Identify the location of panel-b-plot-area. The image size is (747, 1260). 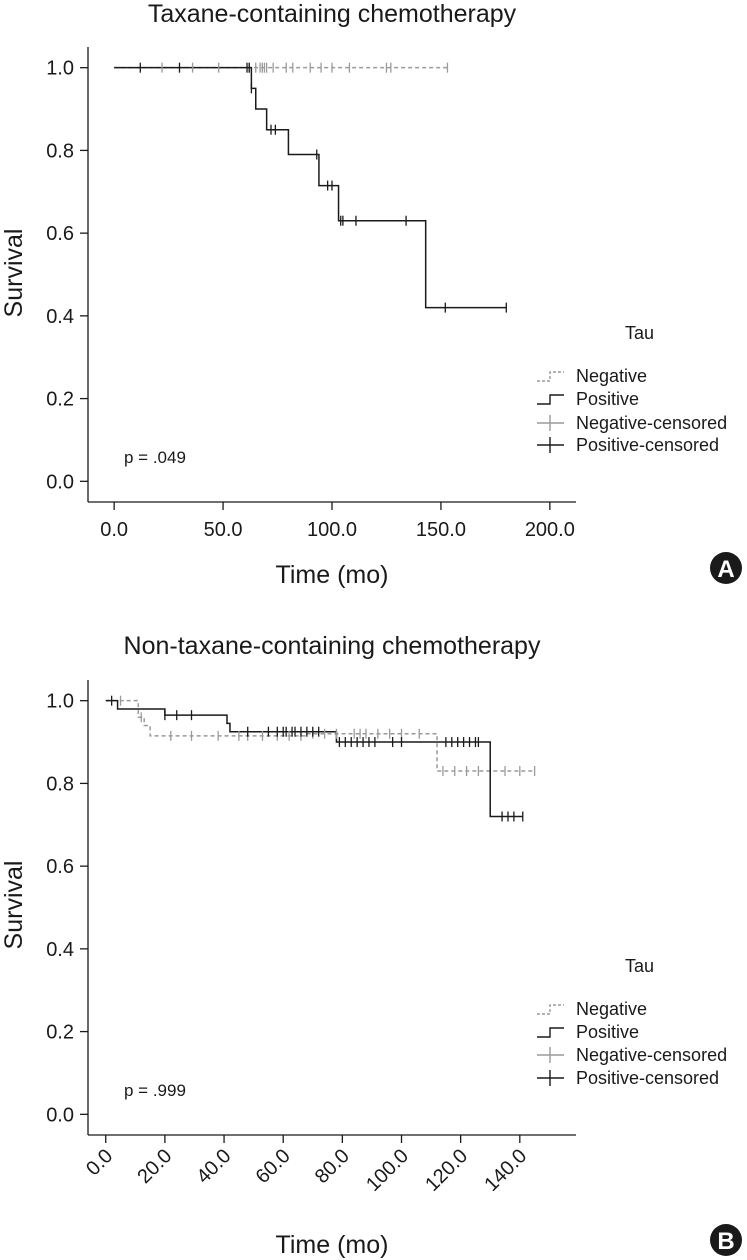
(320, 758).